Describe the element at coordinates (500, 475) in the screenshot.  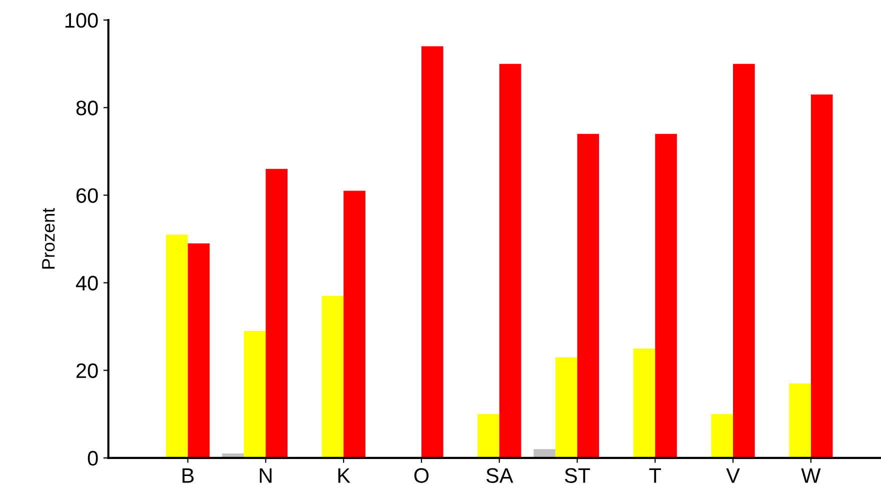
I see `x-tick-label: SA` at that location.